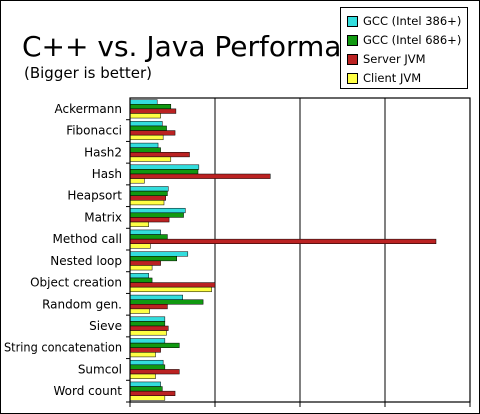  Describe the element at coordinates (107, 174) in the screenshot. I see `category-label: Hash` at that location.